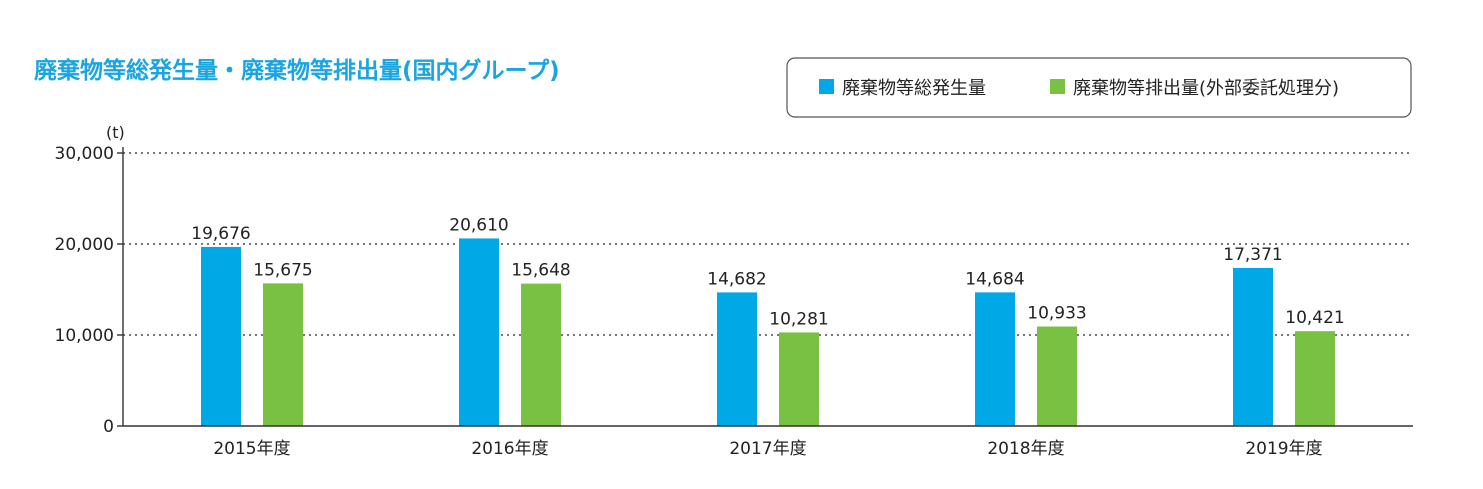  Describe the element at coordinates (108, 427) in the screenshot. I see `y-tick-label: 0` at that location.